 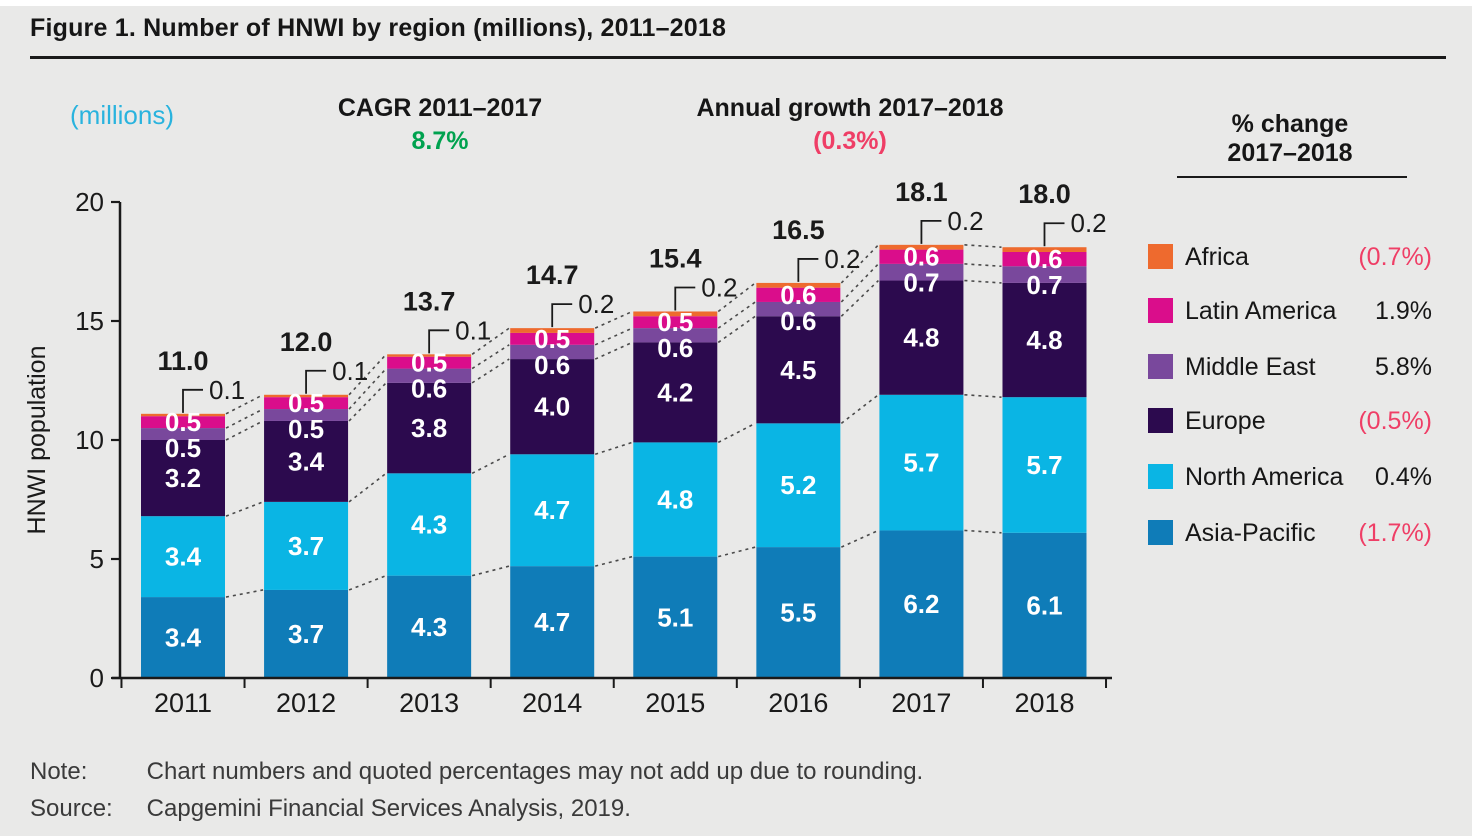 I want to click on bar-segment-2017-north-america, so click(x=921, y=462).